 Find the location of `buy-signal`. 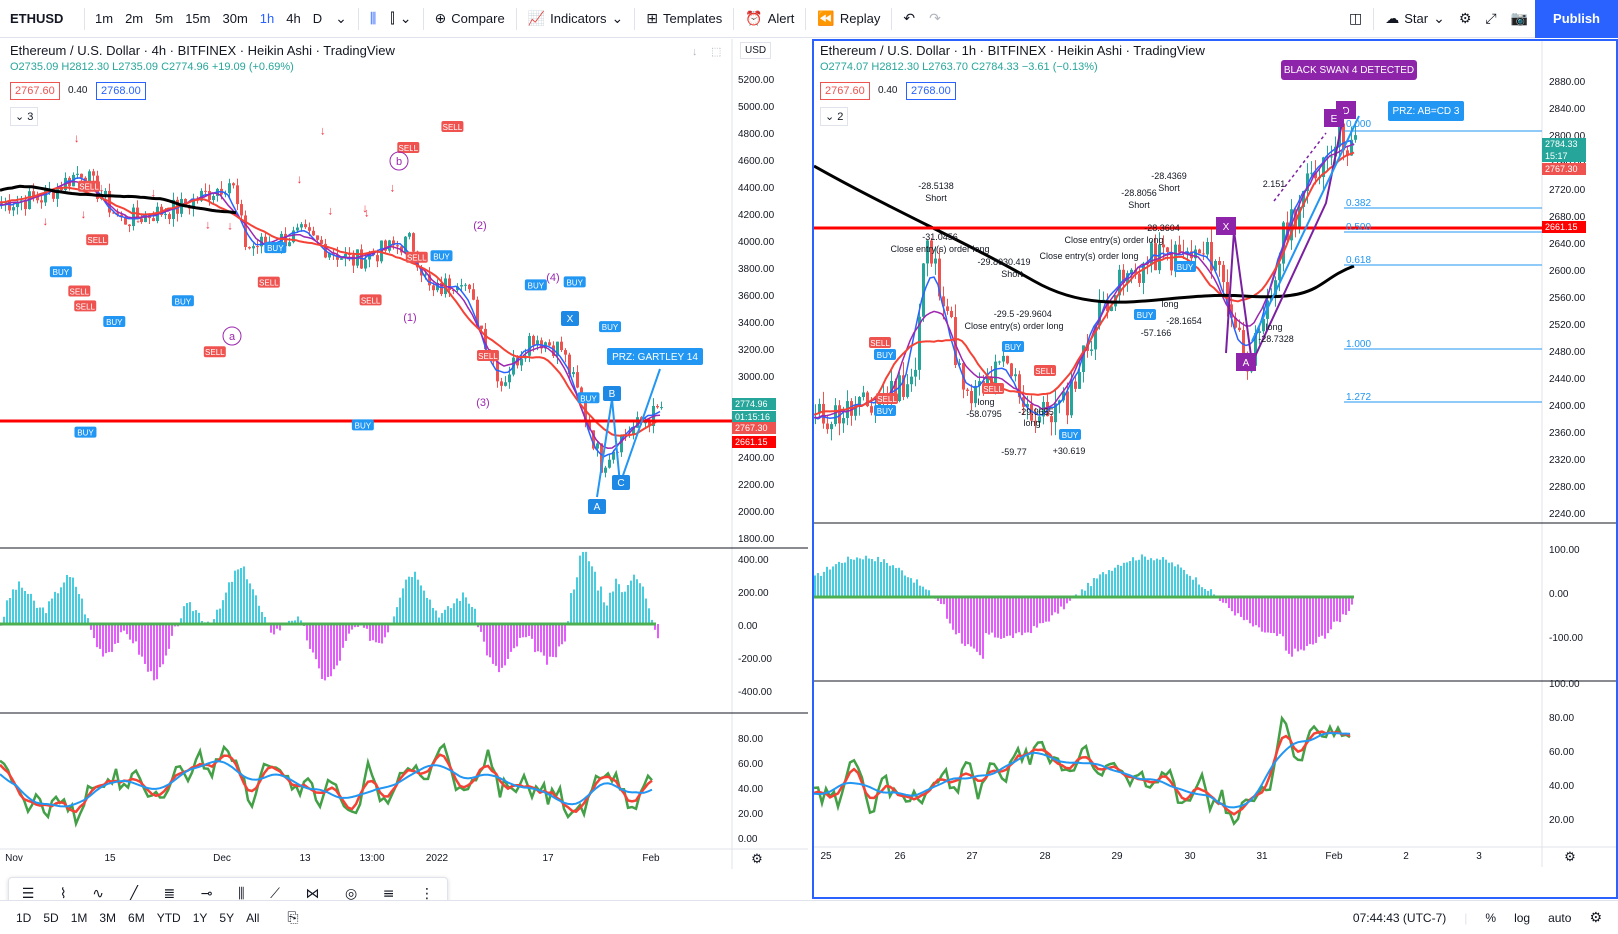

buy-signal is located at coordinates (85, 432).